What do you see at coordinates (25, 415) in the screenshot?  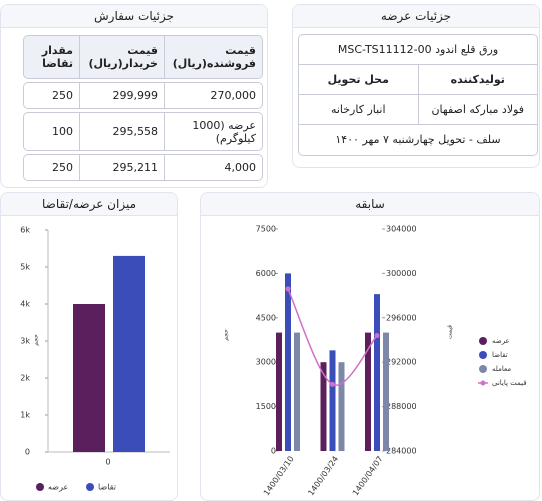 I see `tick-label: 1k` at bounding box center [25, 415].